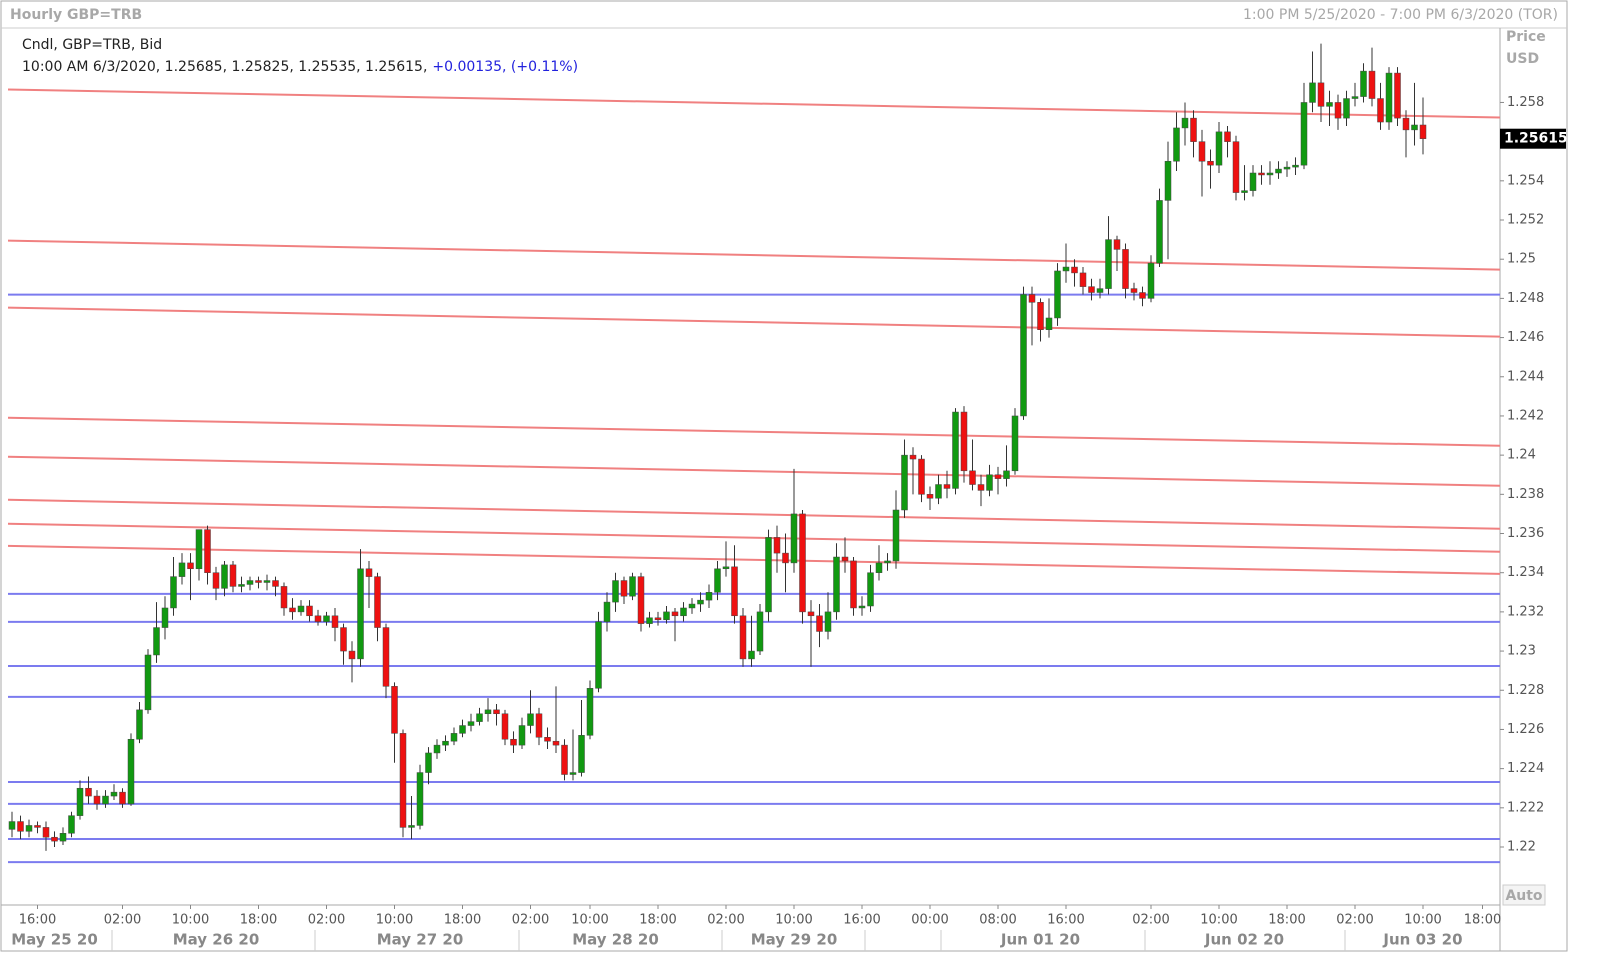 The width and height of the screenshot is (1600, 972). I want to click on x-tick-label: 16:00, so click(1065, 920).